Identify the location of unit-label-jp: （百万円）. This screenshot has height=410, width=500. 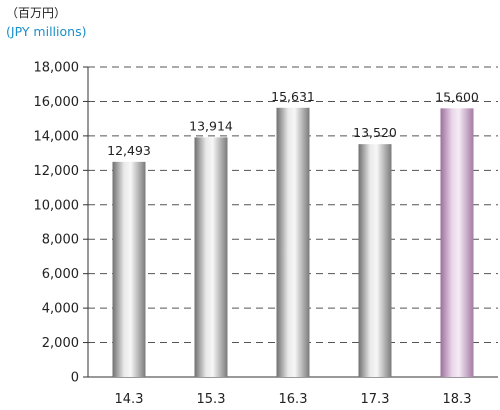
(36, 13).